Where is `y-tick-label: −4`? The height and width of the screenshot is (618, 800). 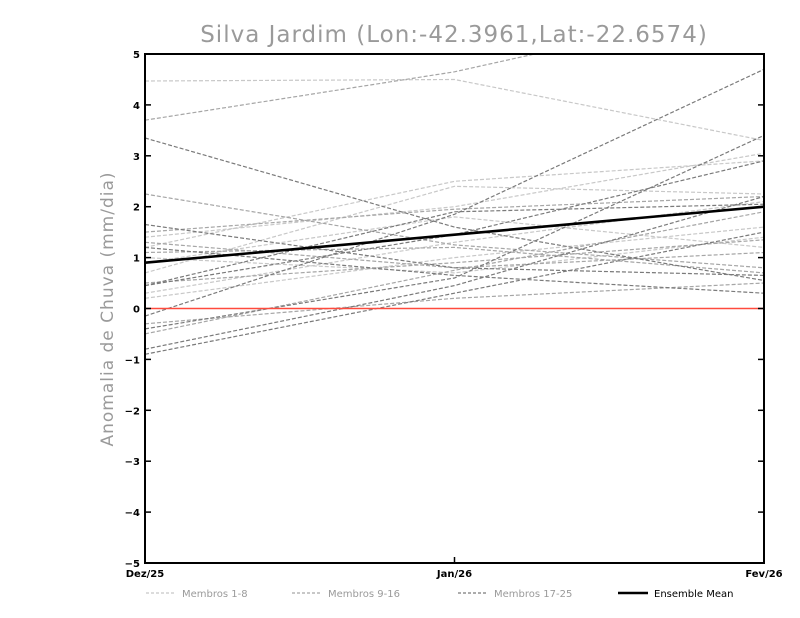
y-tick-label: −4 is located at coordinates (132, 513).